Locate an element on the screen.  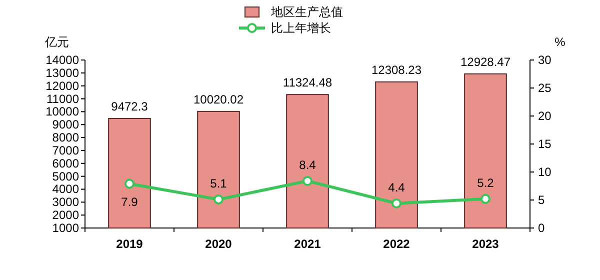
data-label: 4.4 is located at coordinates (397, 187).